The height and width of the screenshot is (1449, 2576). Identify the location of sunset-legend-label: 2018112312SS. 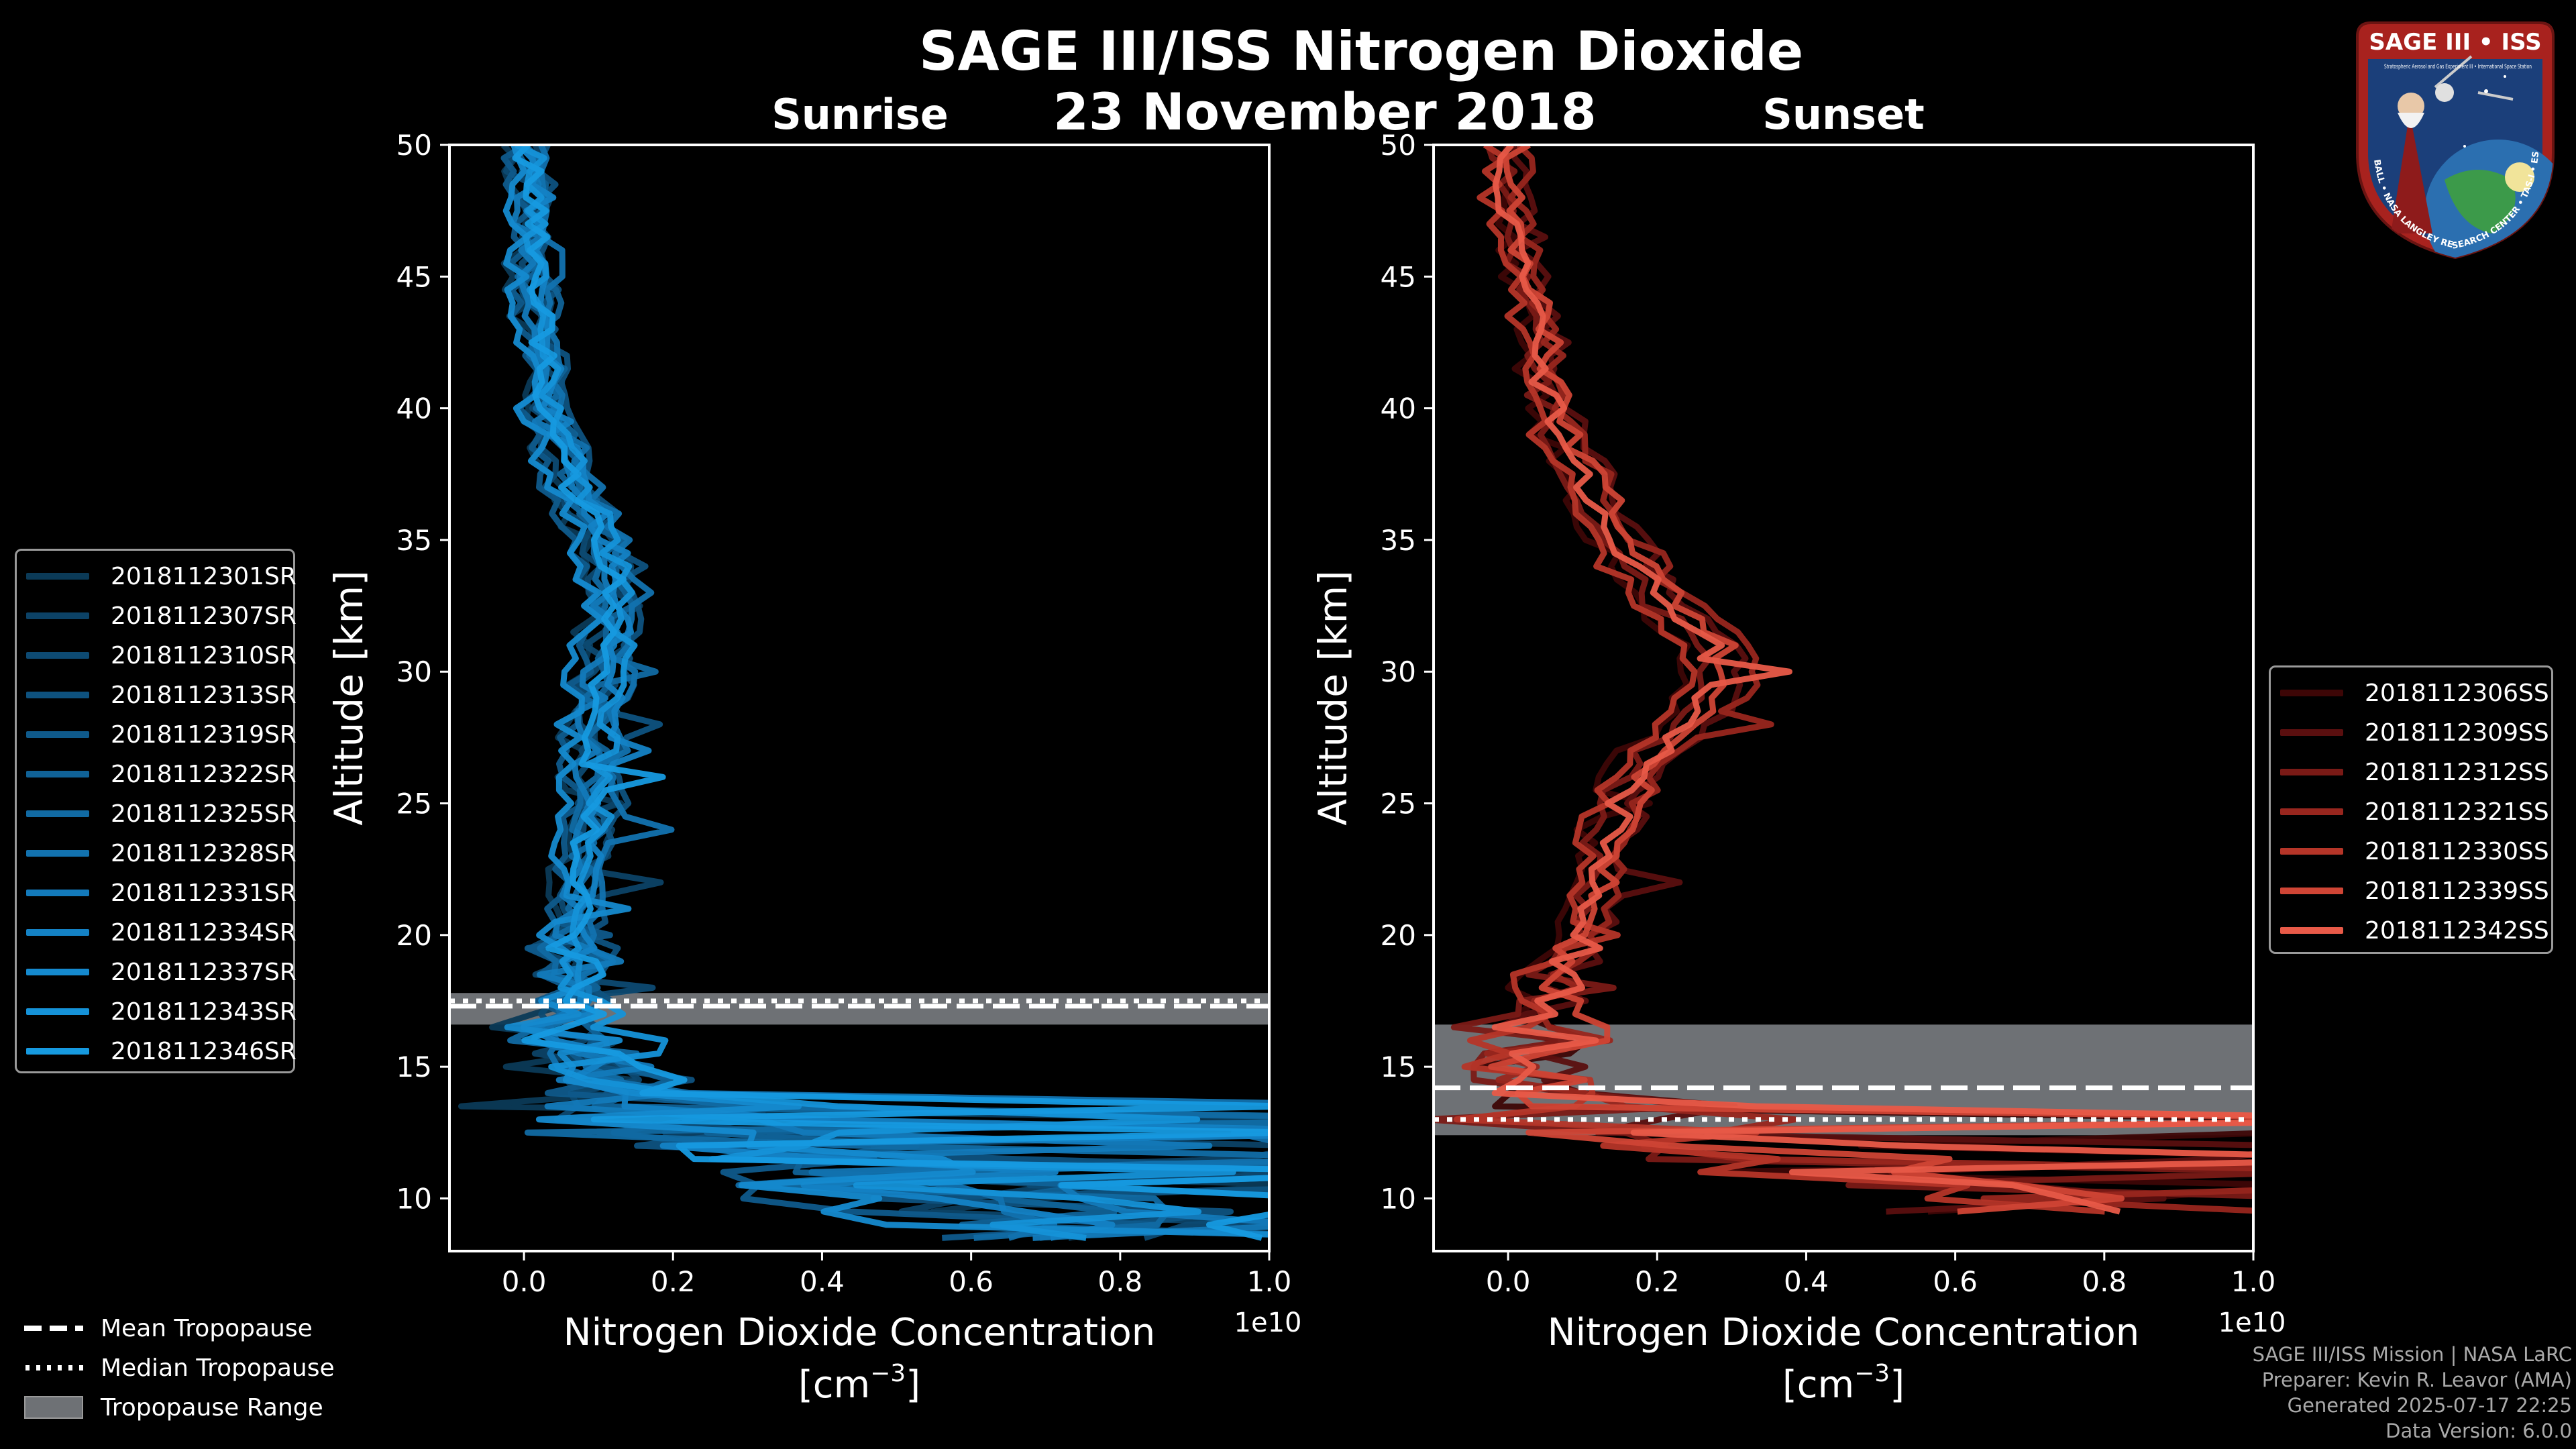
(2457, 772).